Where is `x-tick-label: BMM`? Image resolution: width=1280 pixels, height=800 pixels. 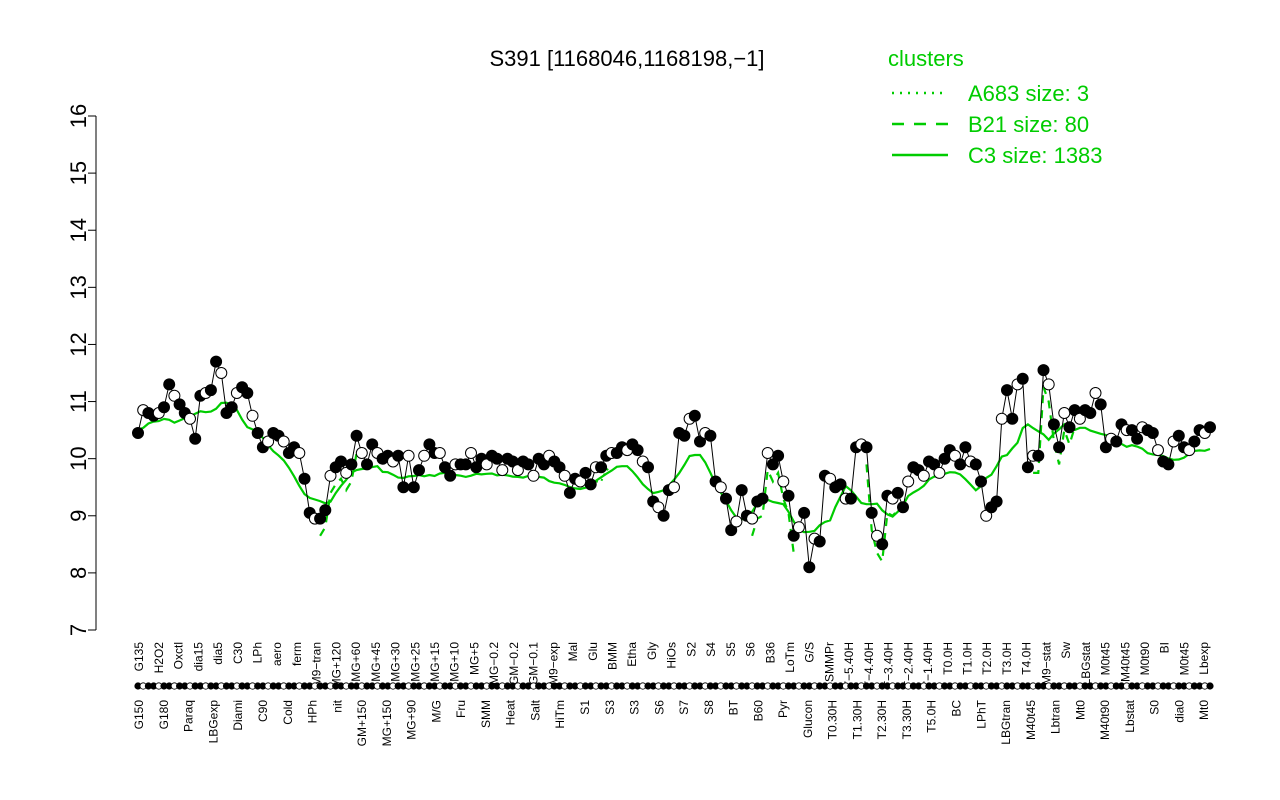 x-tick-label: BMM is located at coordinates (613, 656).